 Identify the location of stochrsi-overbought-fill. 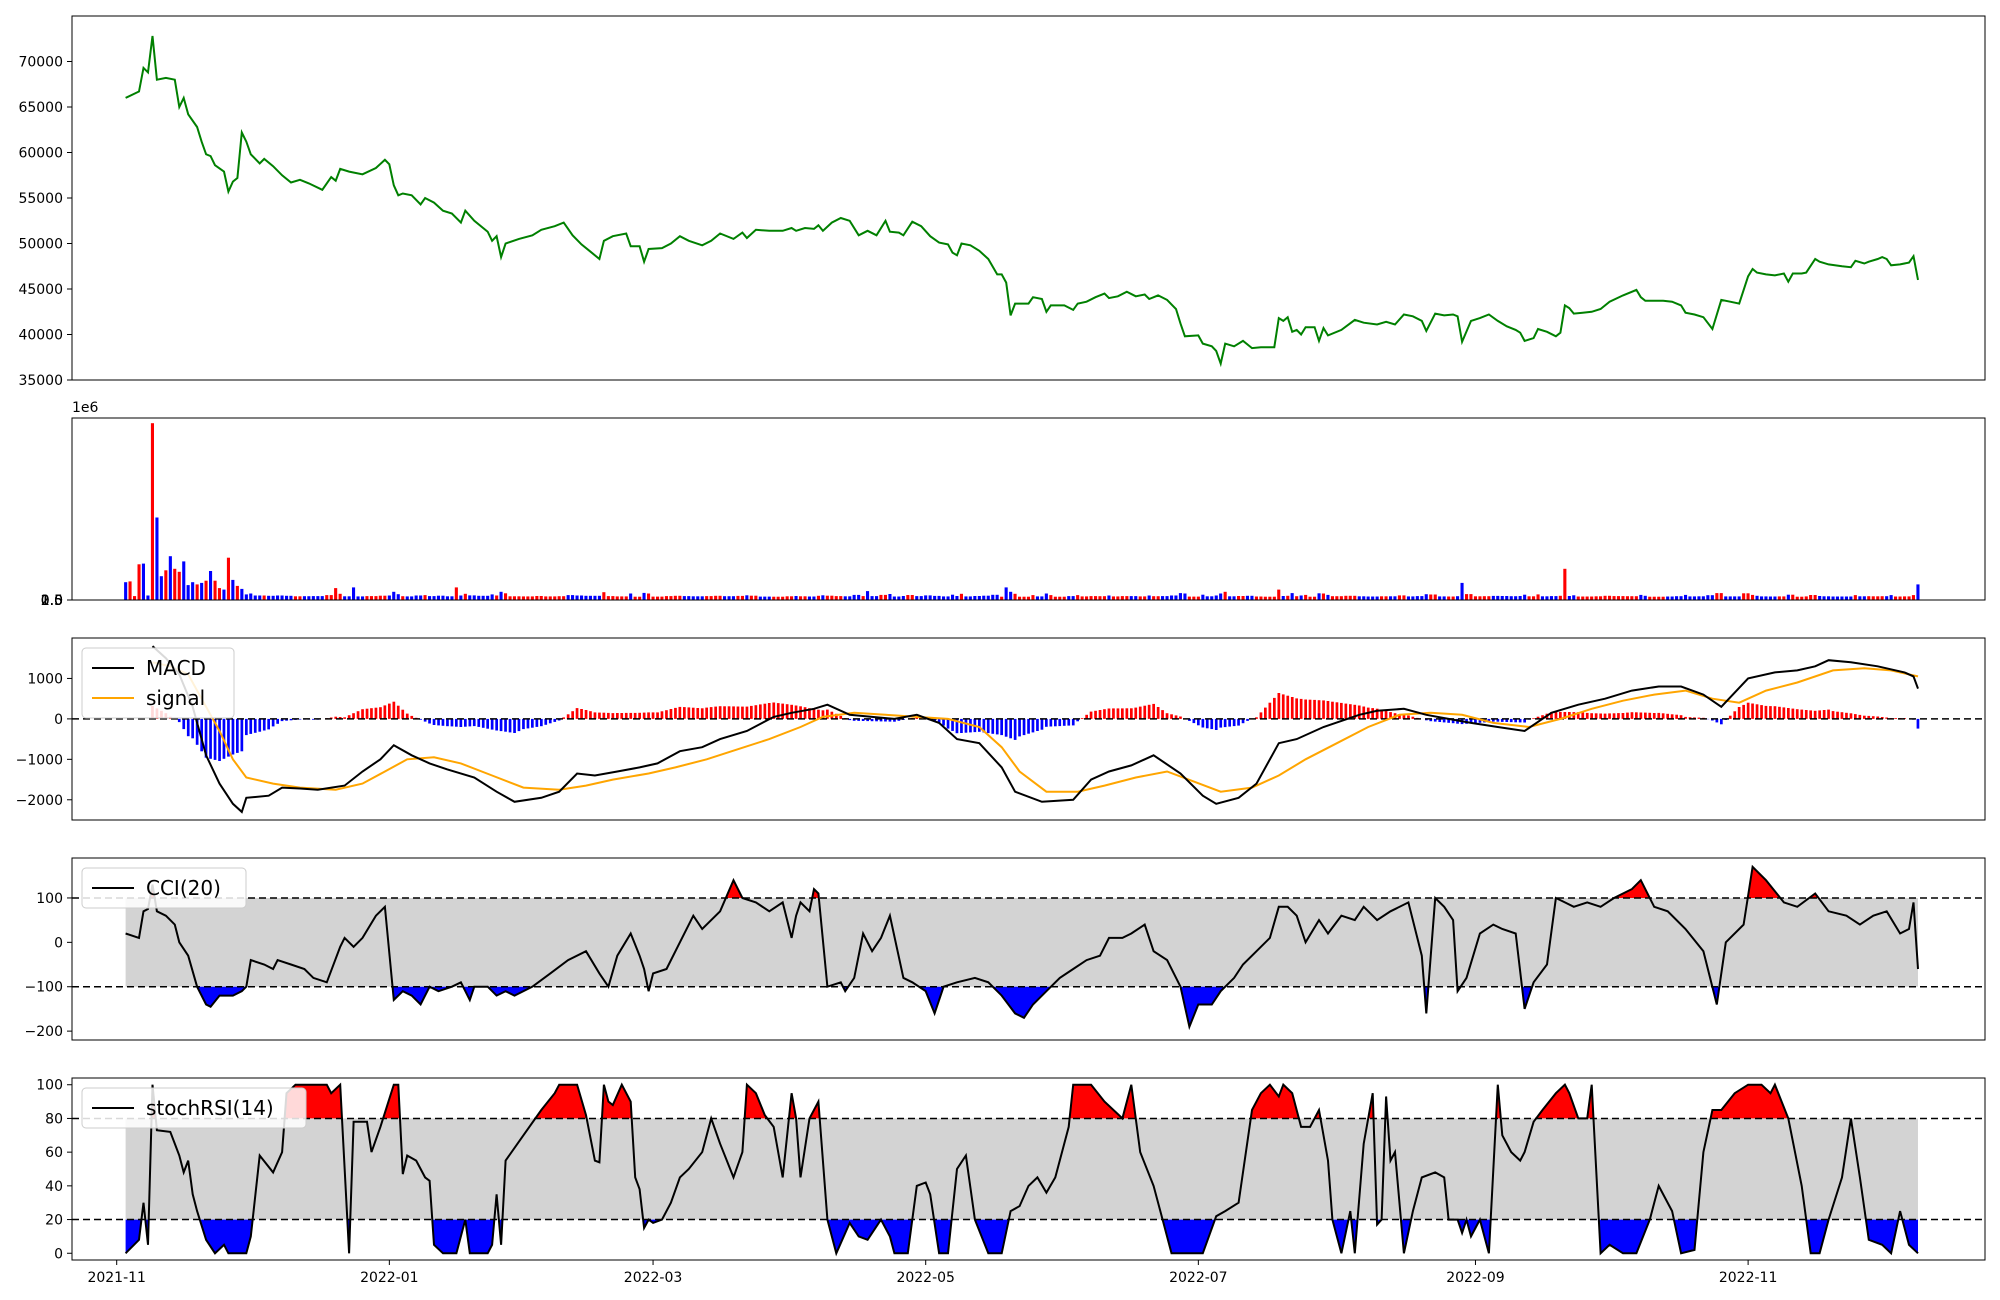
(1749, 1101).